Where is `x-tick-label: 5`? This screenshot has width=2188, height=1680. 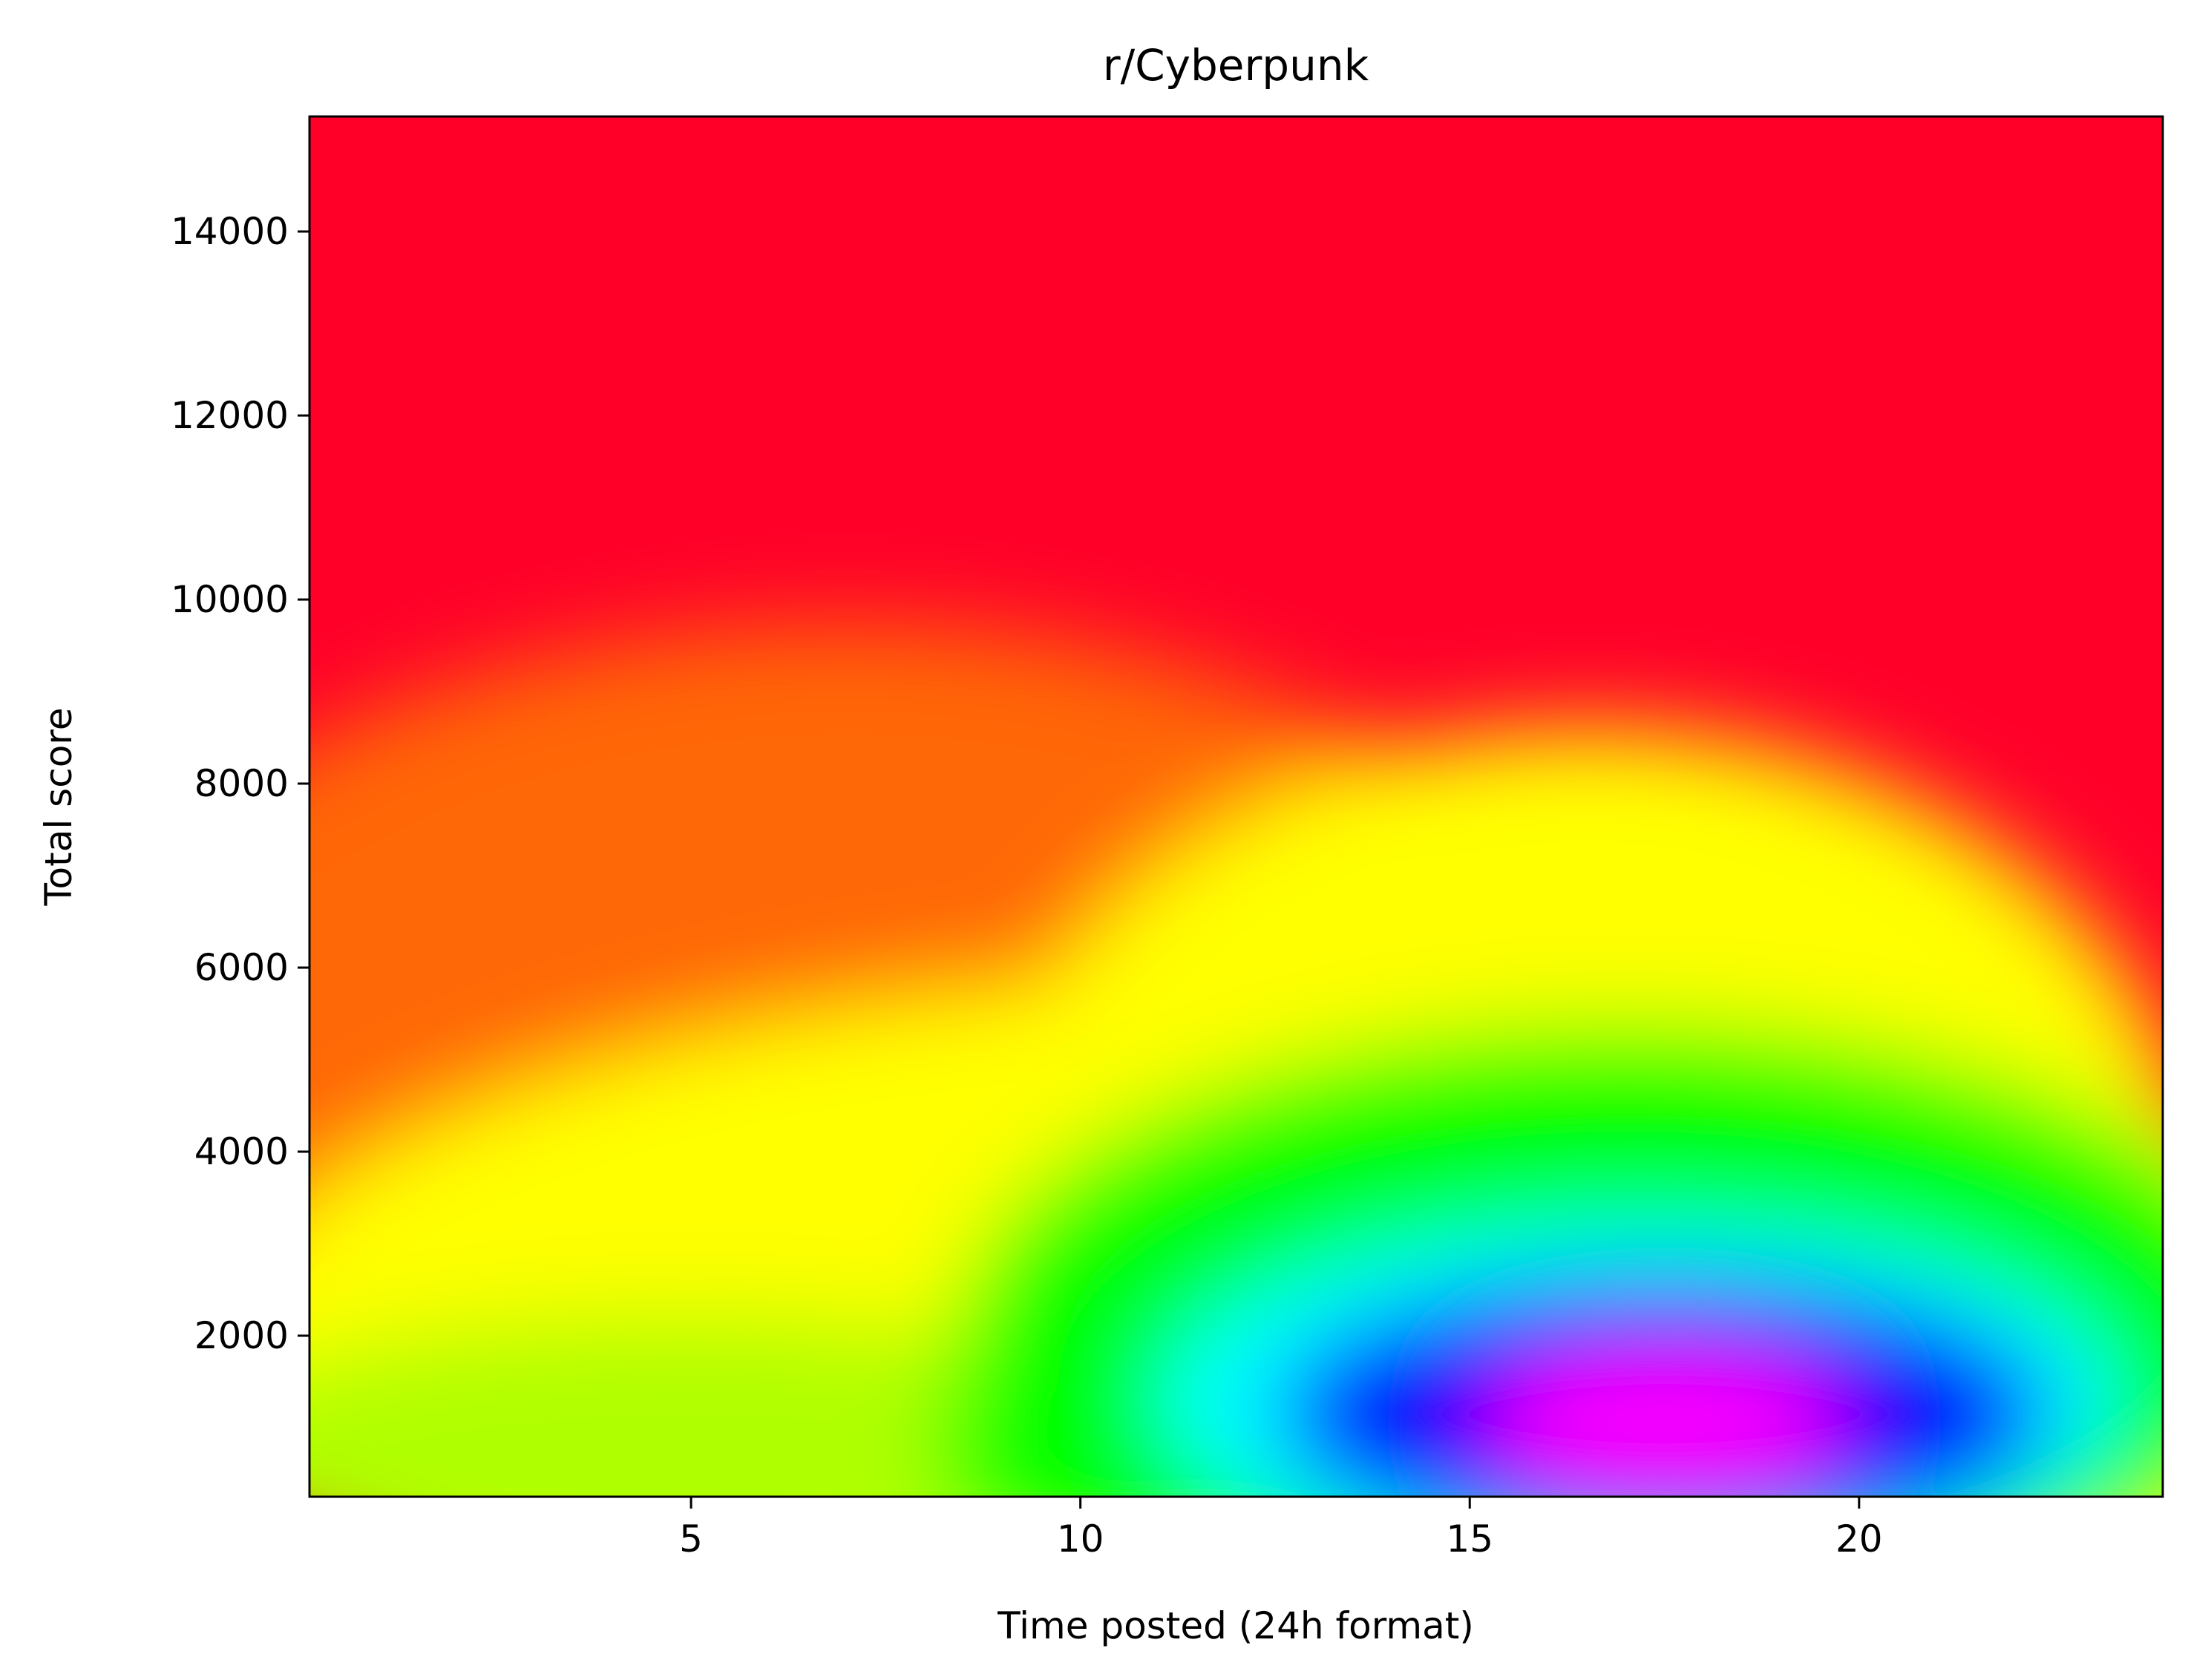 x-tick-label: 5 is located at coordinates (691, 1539).